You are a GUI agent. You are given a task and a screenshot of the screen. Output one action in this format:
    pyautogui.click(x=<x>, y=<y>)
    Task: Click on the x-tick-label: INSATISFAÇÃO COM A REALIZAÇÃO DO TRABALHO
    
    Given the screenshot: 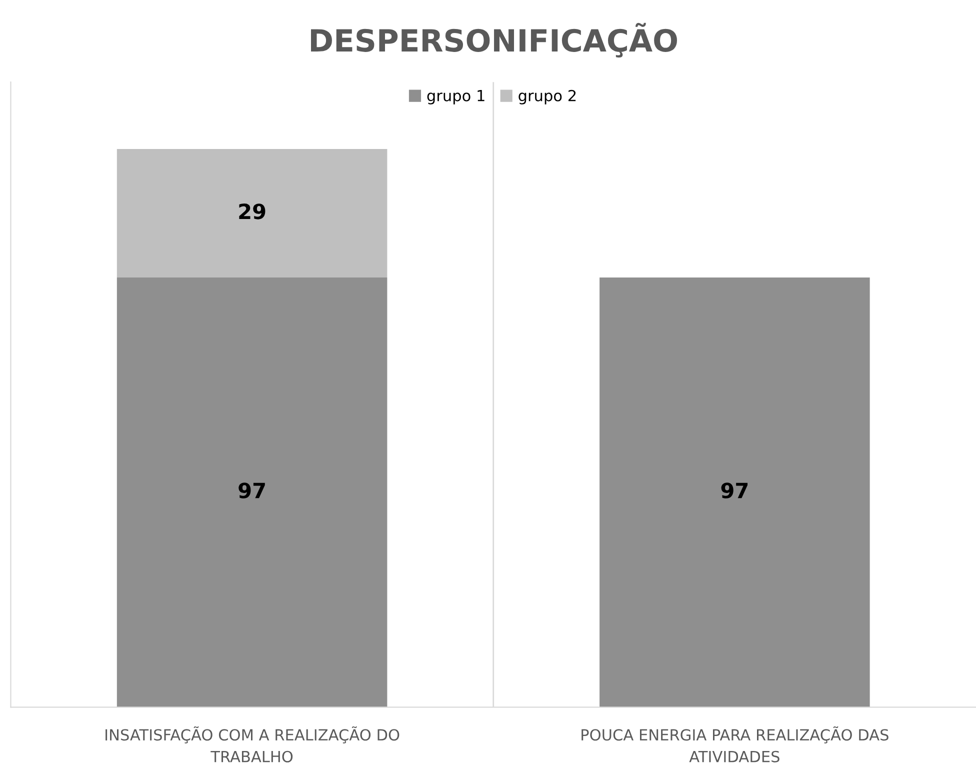 What is the action you would take?
    pyautogui.click(x=253, y=744)
    